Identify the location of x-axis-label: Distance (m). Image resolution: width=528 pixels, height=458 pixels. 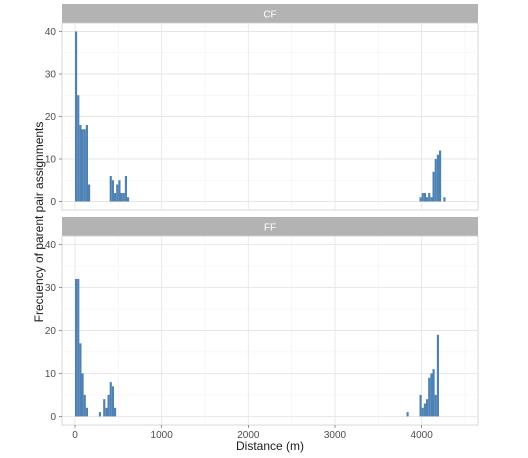
(270, 446).